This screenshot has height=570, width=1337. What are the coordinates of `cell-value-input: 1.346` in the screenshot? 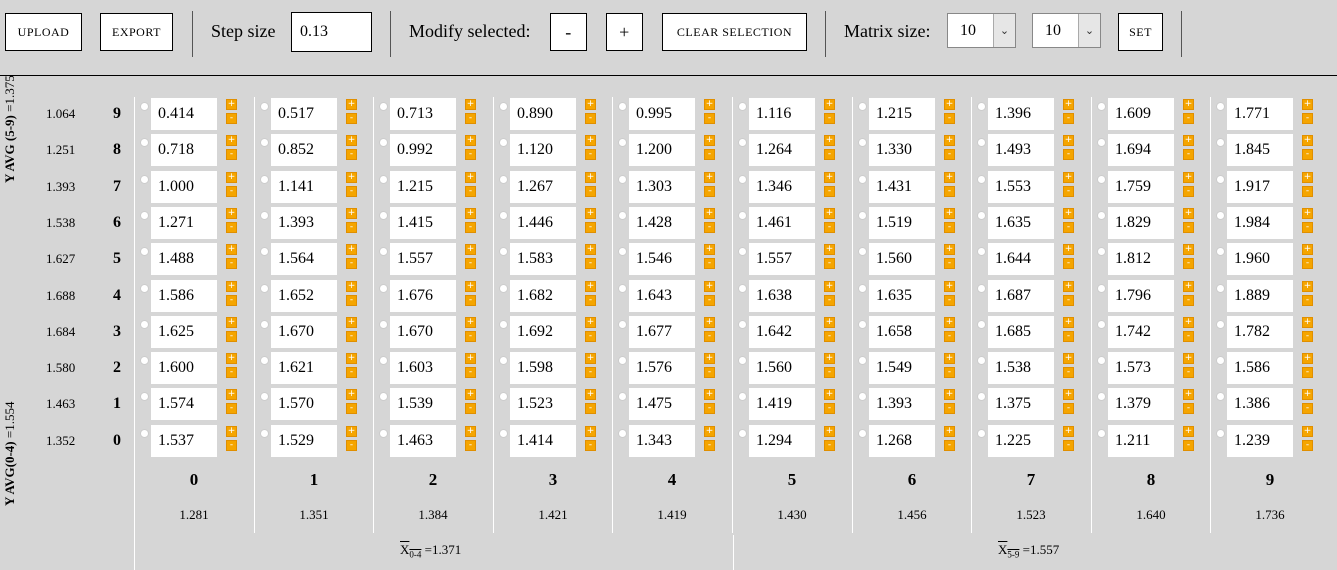 It's located at (782, 187).